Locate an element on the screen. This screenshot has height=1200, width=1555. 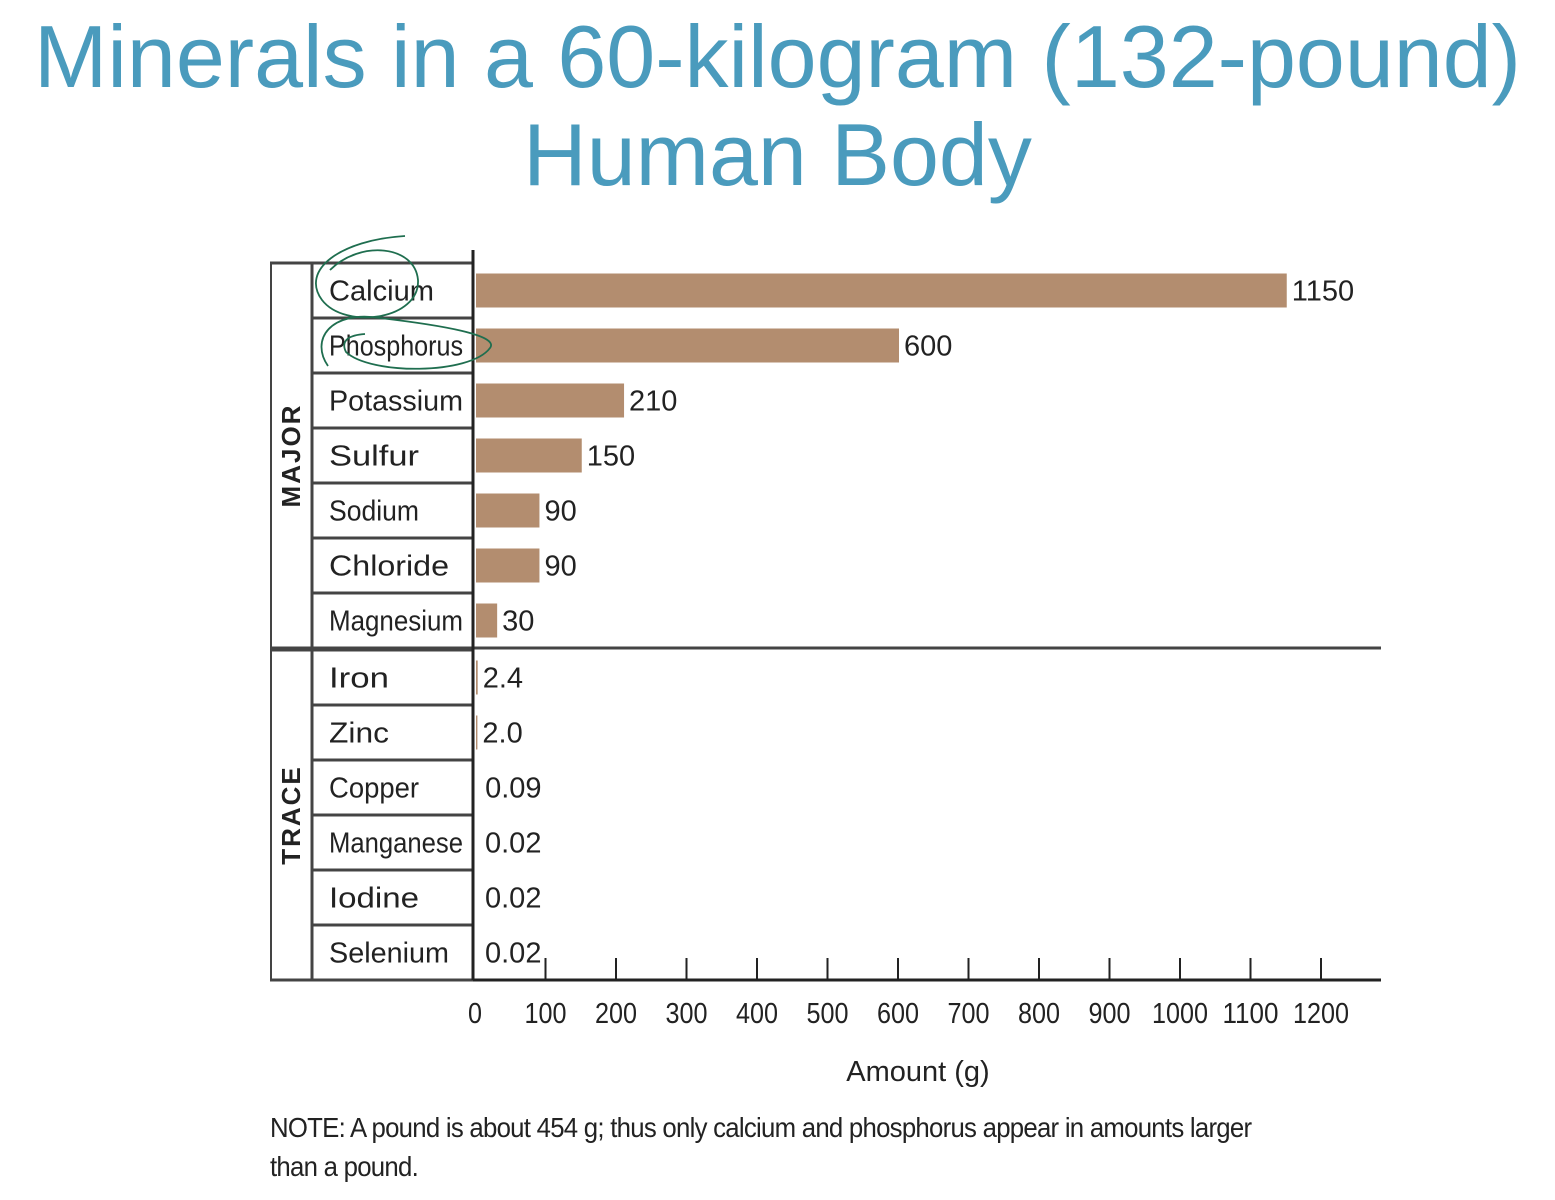
title-line-2: Human Body is located at coordinates (777, 154).